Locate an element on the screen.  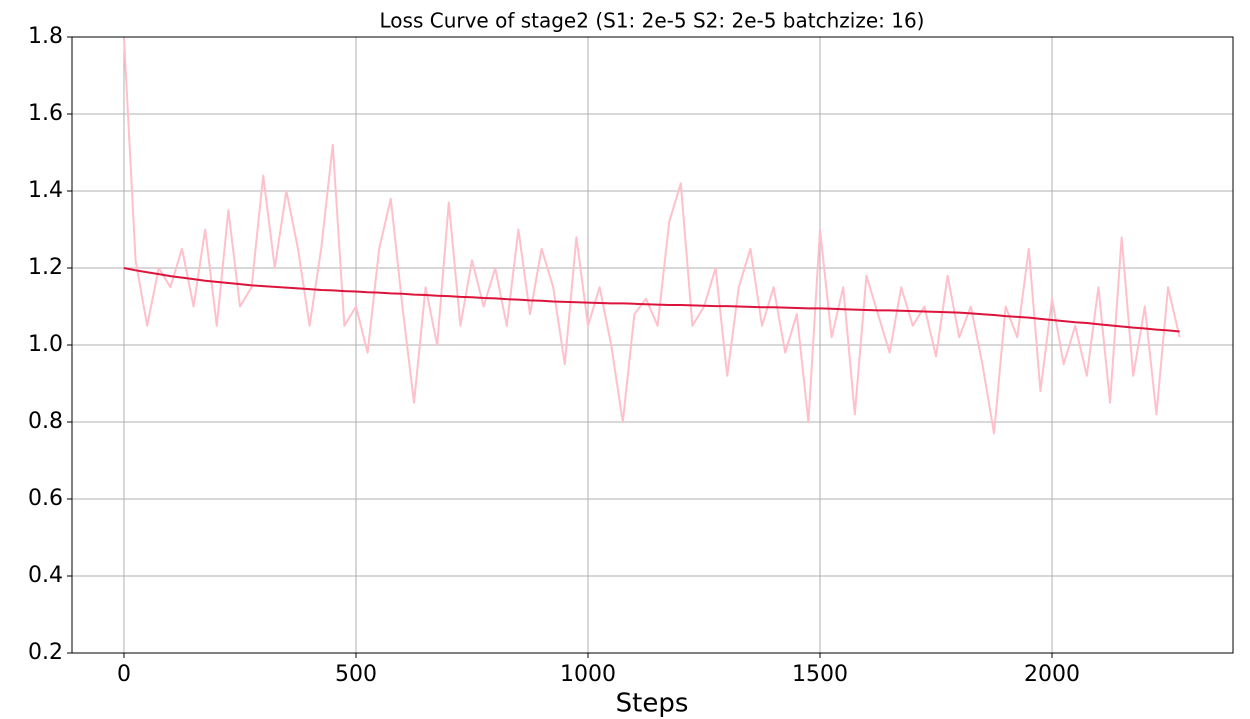
y-tick-label: 1.2 is located at coordinates (45, 267).